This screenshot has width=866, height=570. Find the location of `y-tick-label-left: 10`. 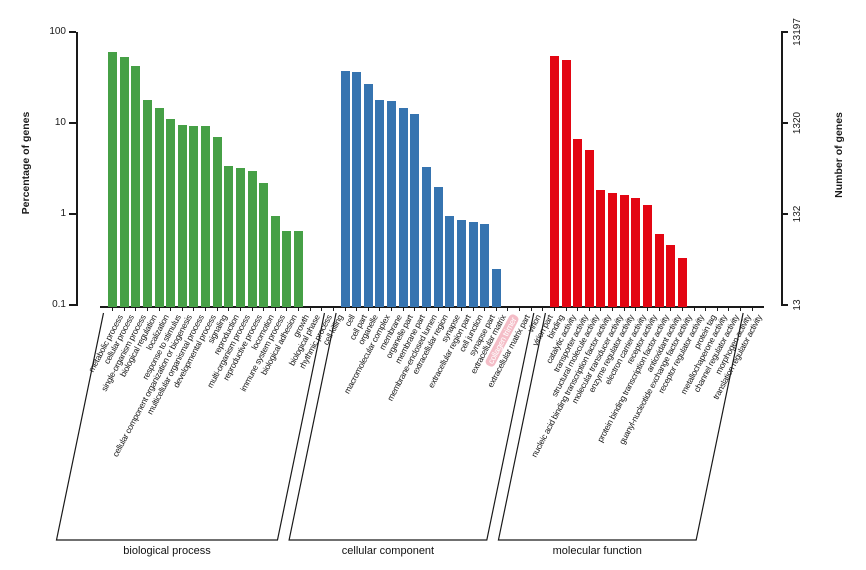

y-tick-label-left: 10 is located at coordinates (60, 122).